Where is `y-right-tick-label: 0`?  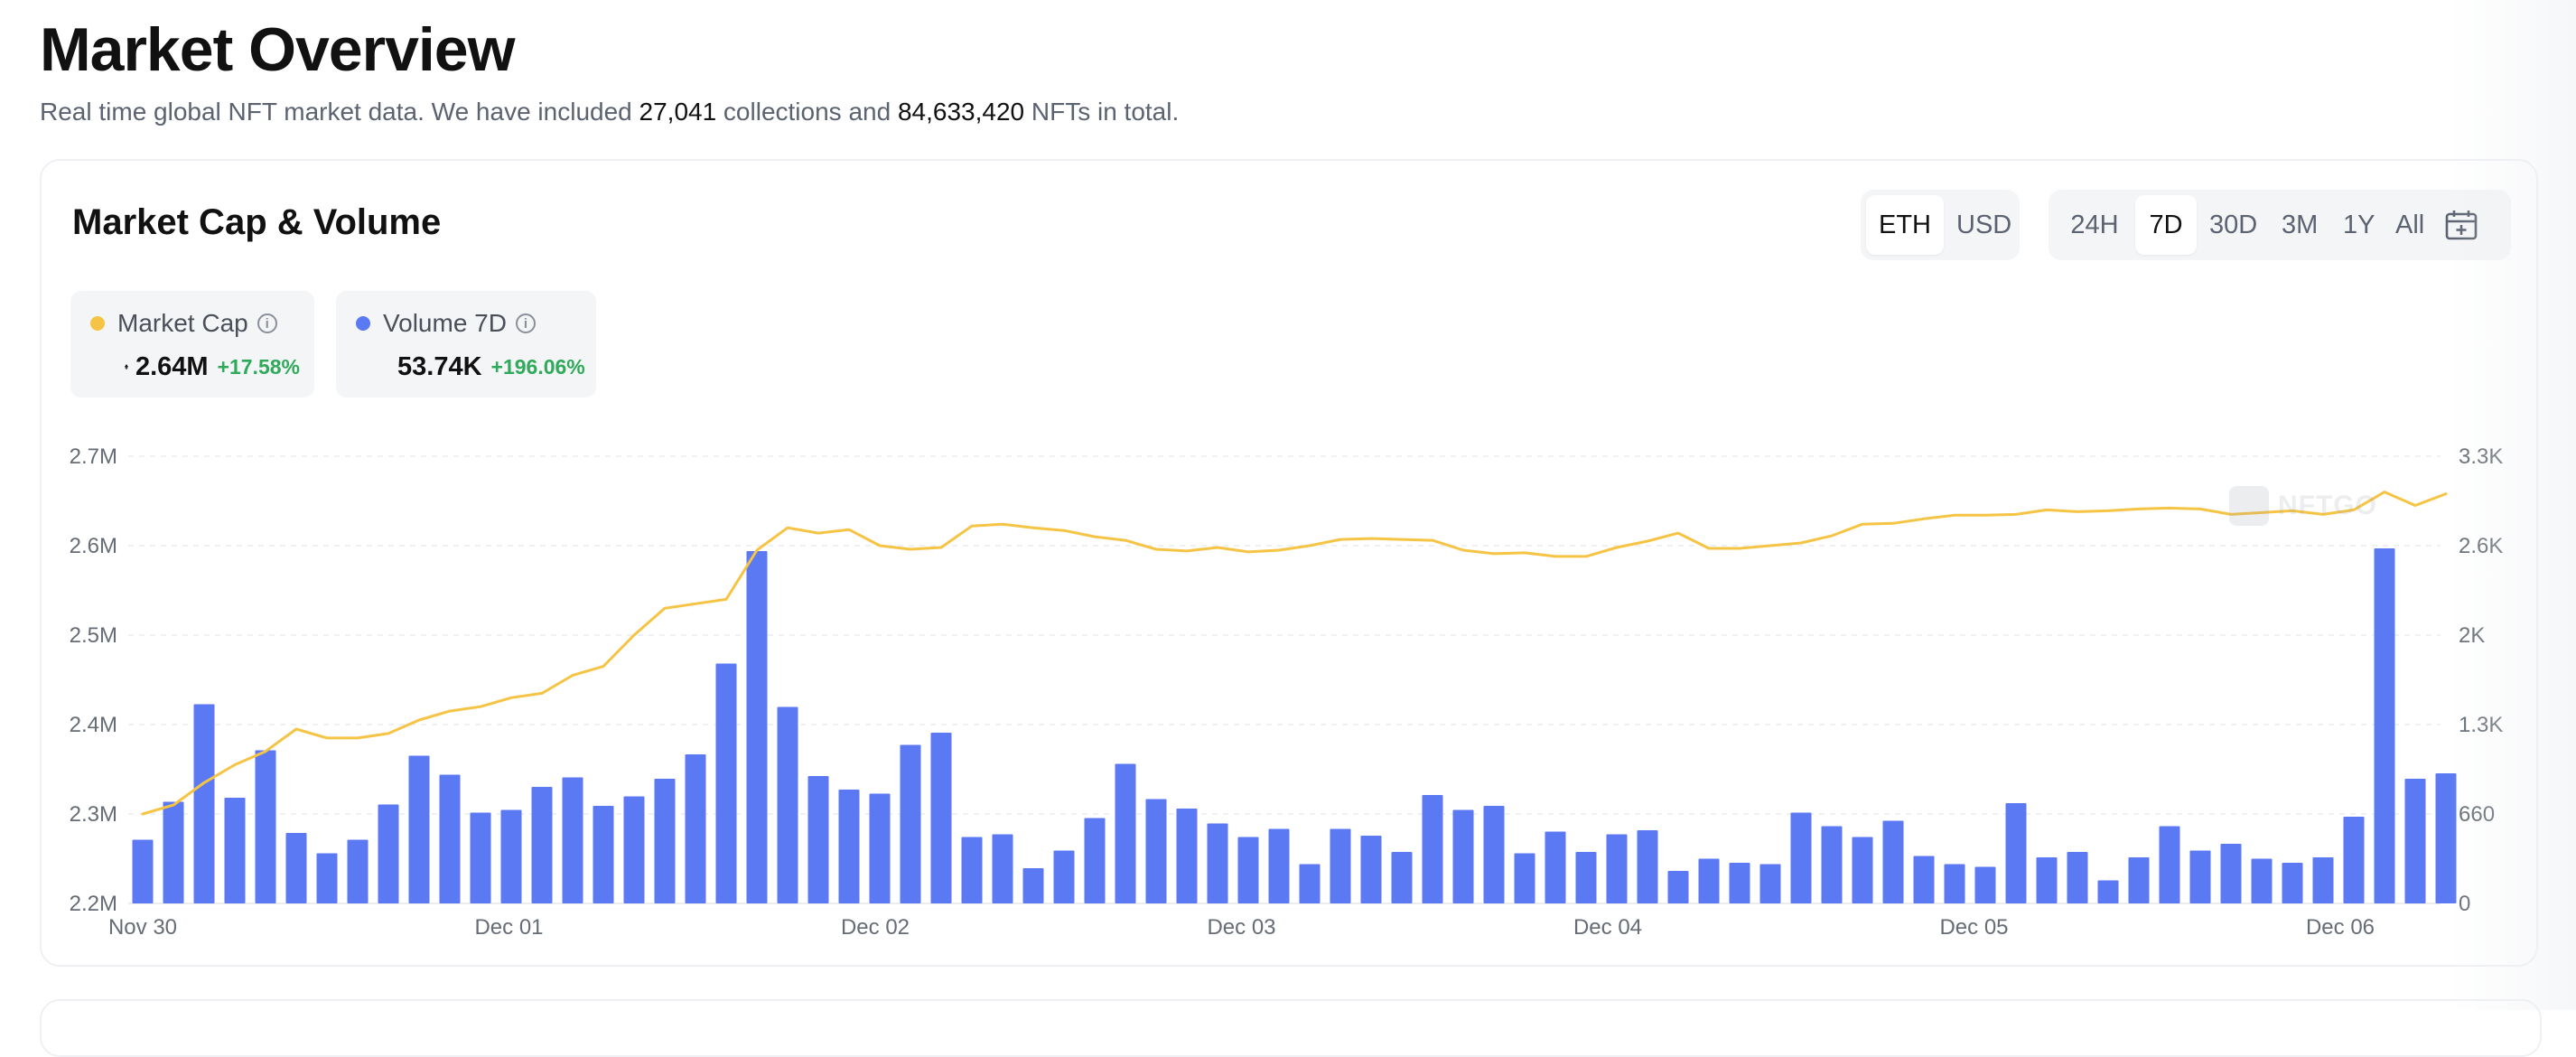
y-right-tick-label: 0 is located at coordinates (2464, 904).